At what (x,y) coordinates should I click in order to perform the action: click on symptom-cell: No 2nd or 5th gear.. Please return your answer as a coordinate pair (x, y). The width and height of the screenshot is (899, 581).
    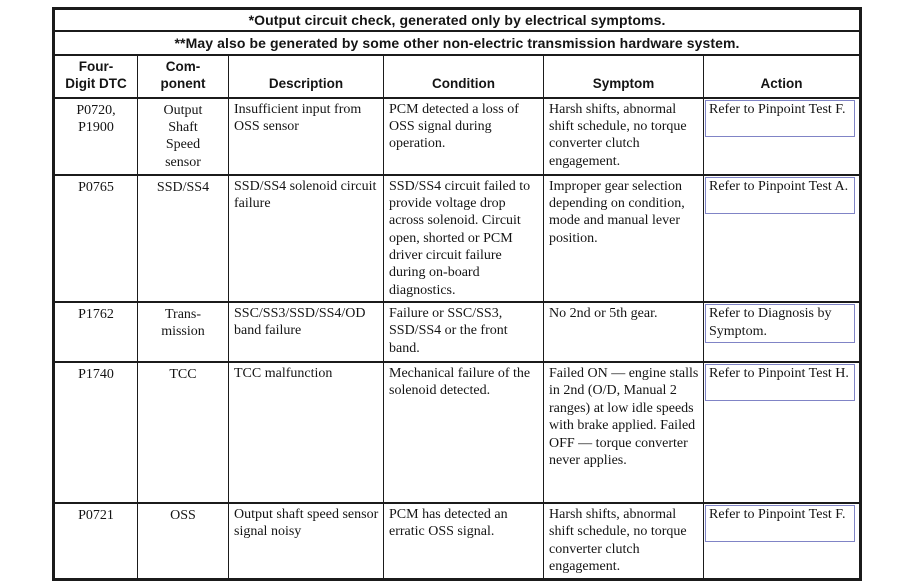
    Looking at the image, I should click on (623, 332).